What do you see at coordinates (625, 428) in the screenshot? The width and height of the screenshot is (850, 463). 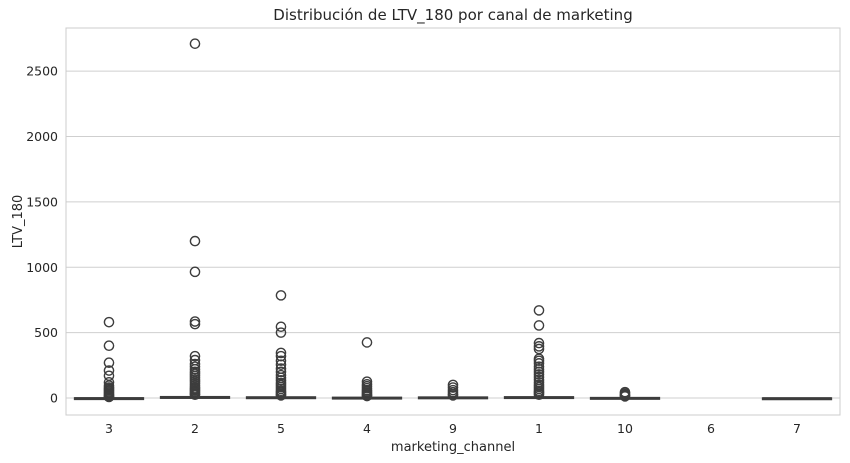 I see `x-tick-label: 10` at bounding box center [625, 428].